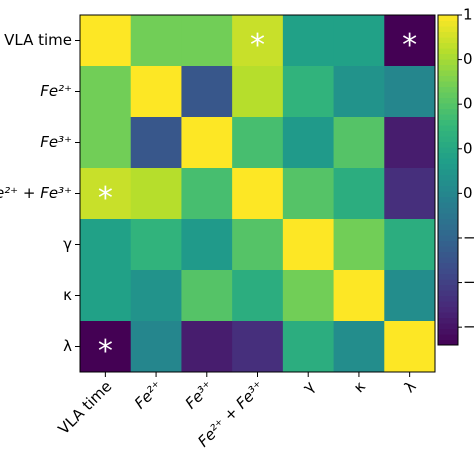 This screenshot has width=474, height=474. I want to click on y-tick-label: Fe³⁺, so click(56, 142).